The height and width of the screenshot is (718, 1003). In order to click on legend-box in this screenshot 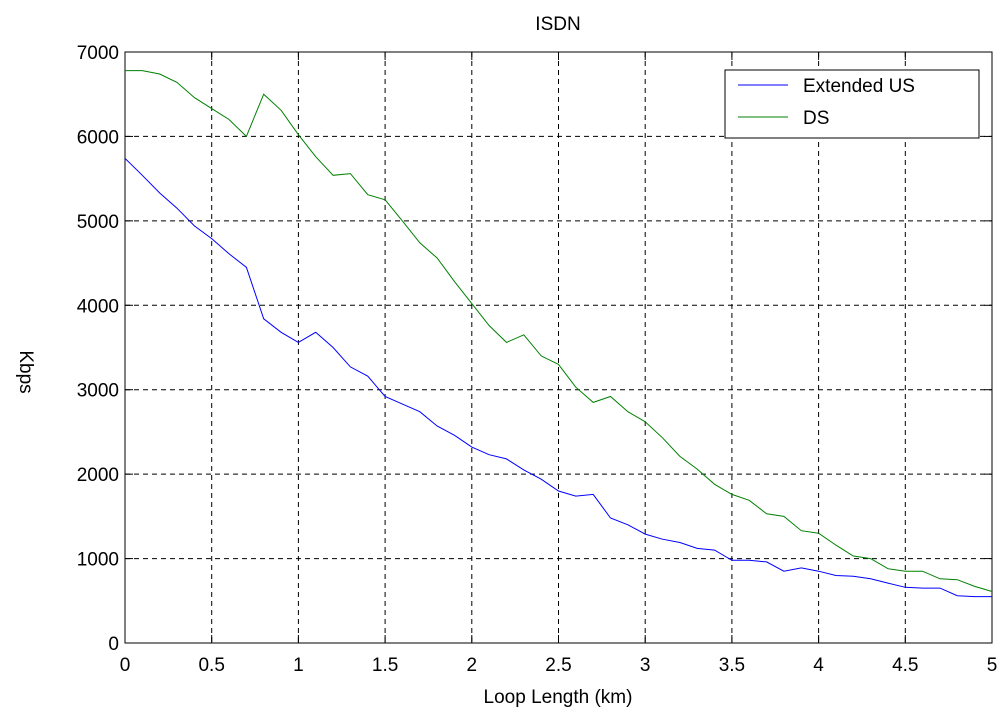, I will do `click(852, 104)`.